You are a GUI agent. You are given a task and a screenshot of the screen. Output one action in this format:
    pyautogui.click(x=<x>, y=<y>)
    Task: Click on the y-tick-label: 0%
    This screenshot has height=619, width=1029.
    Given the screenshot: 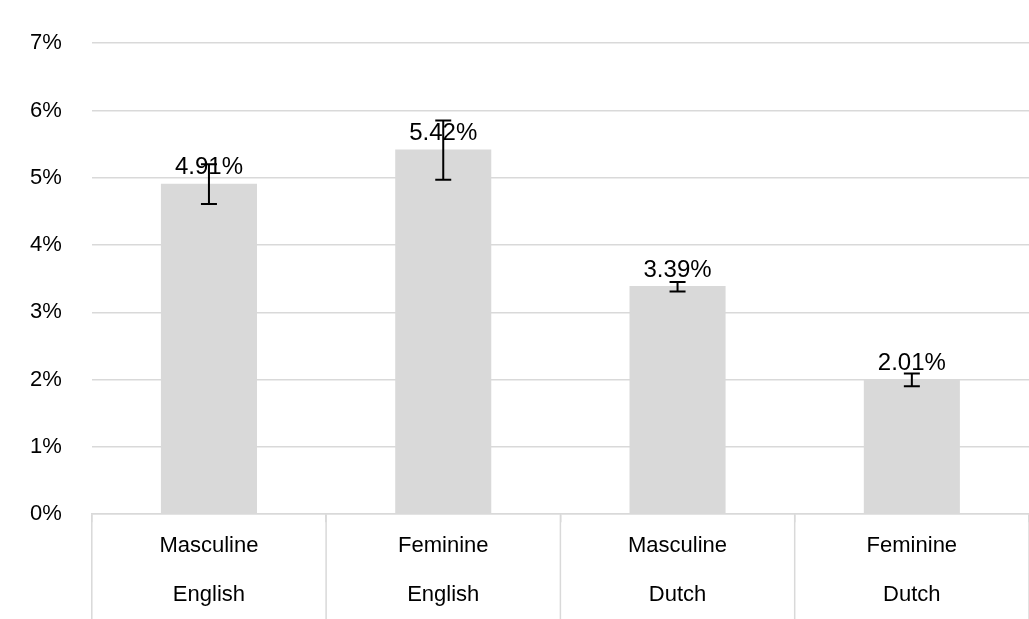 What is the action you would take?
    pyautogui.click(x=46, y=513)
    